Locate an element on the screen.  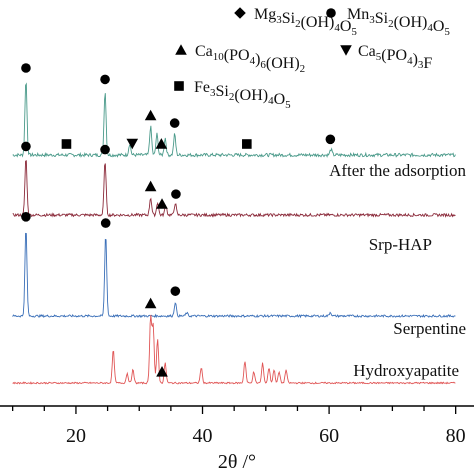
series-label-1: After the adsorption is located at coordinates (397, 170).